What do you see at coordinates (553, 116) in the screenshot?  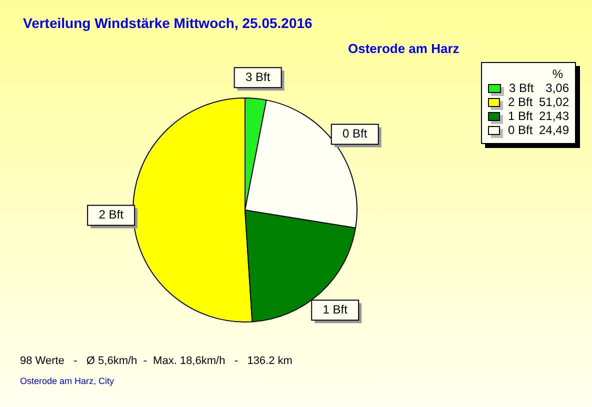 I see `data-label: 21,43` at bounding box center [553, 116].